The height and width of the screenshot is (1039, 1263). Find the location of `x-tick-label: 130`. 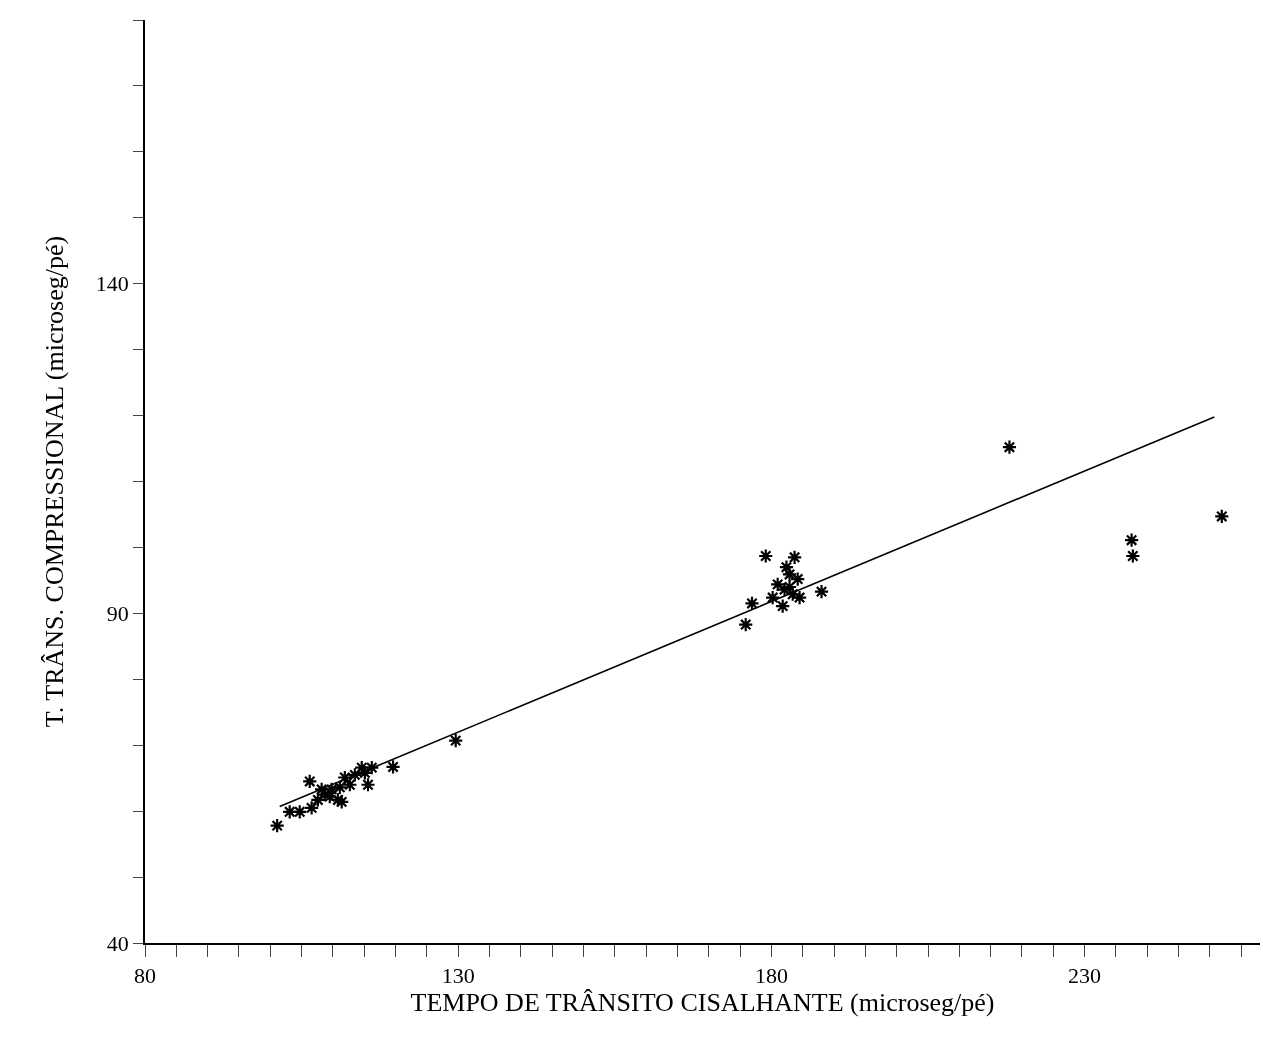

x-tick-label: 130 is located at coordinates (458, 976).